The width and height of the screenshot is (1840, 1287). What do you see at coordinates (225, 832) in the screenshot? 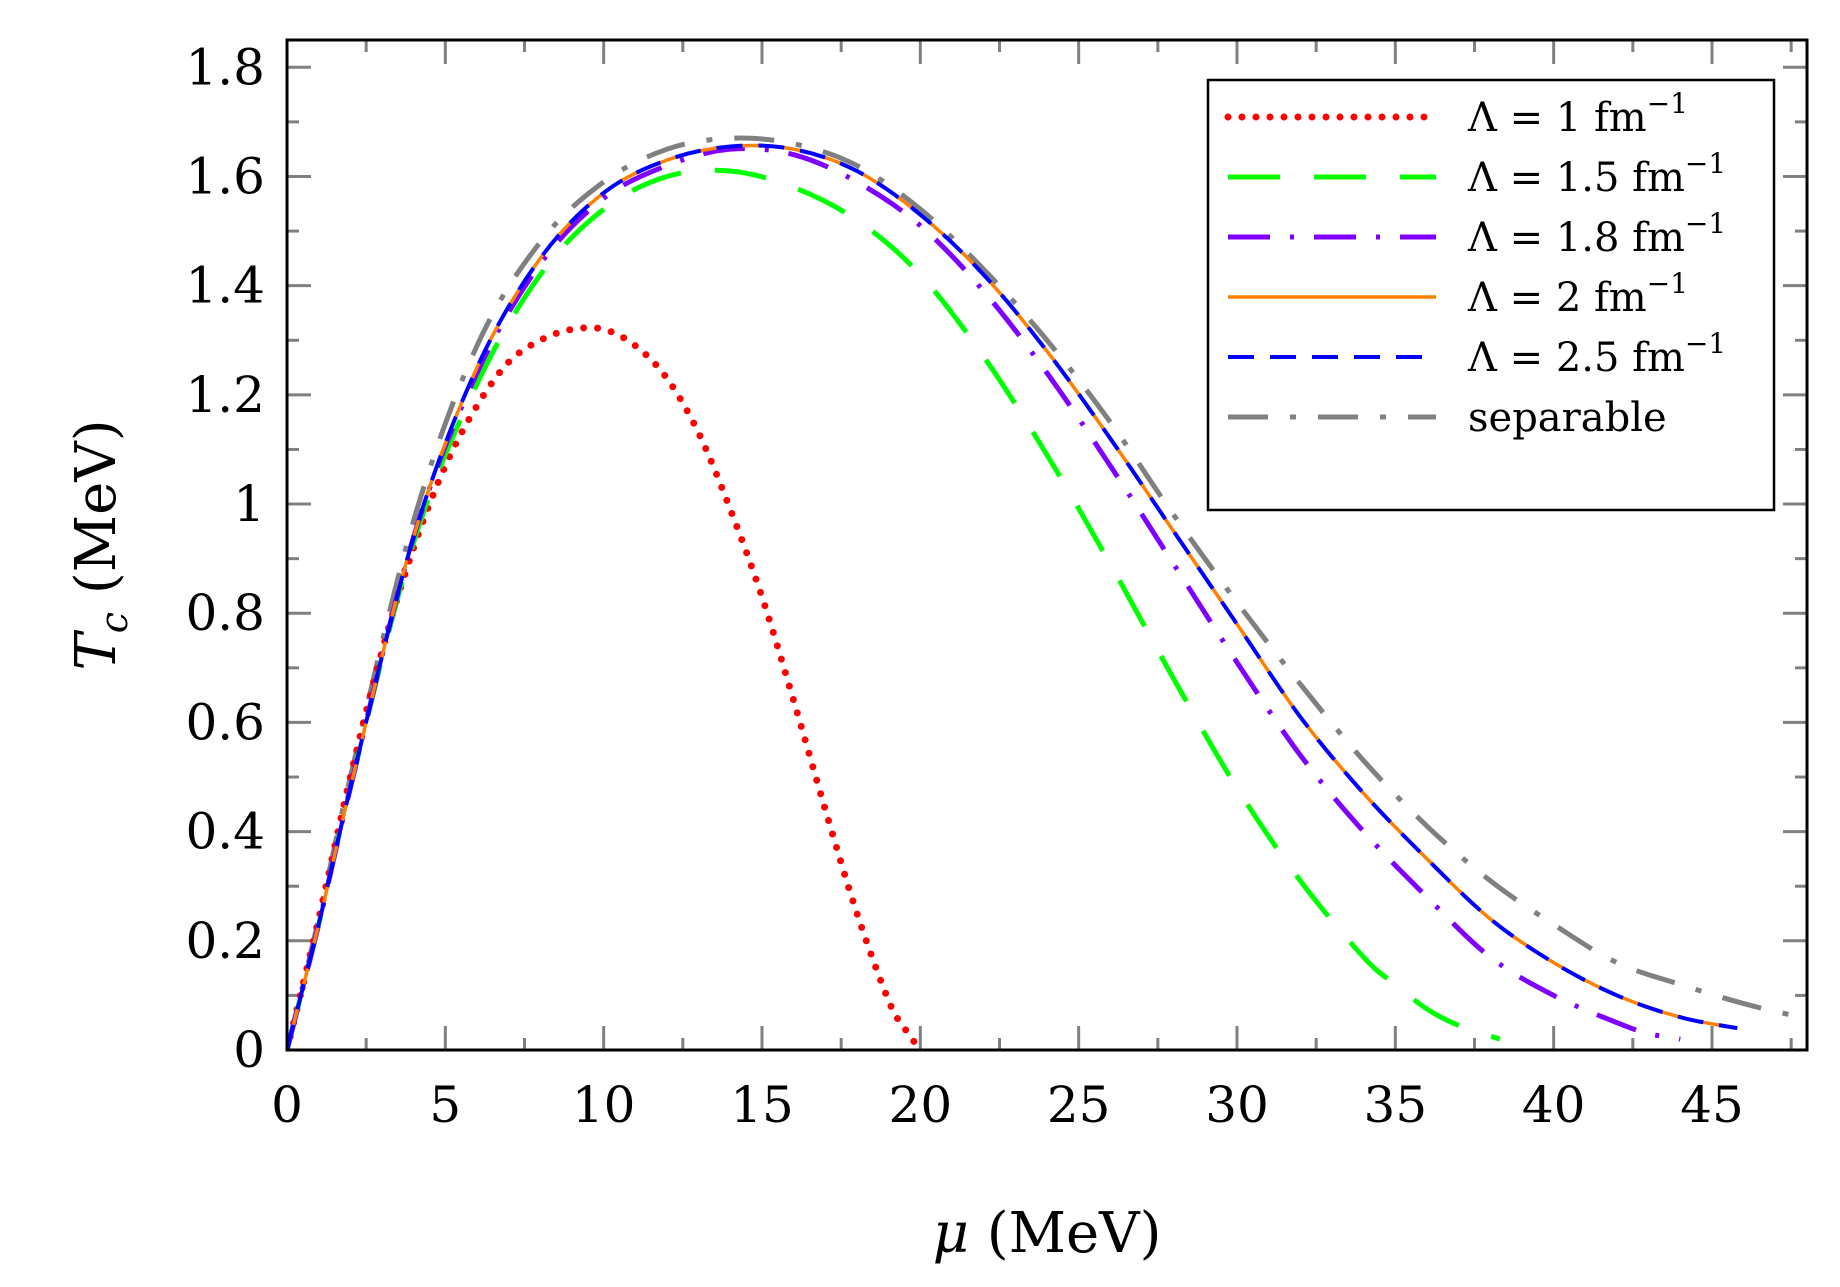
I see `y-tick-label: 0.4` at bounding box center [225, 832].